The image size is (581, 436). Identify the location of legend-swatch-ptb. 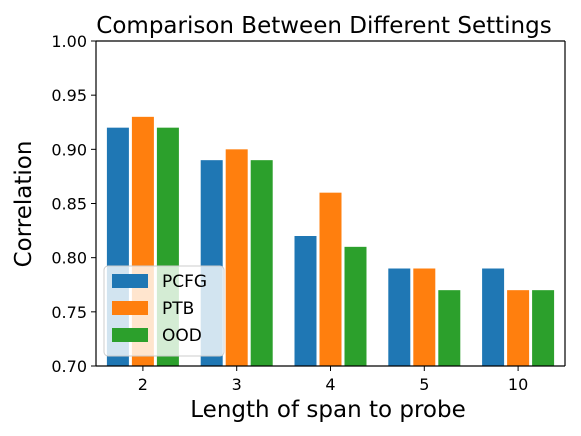
(130, 308).